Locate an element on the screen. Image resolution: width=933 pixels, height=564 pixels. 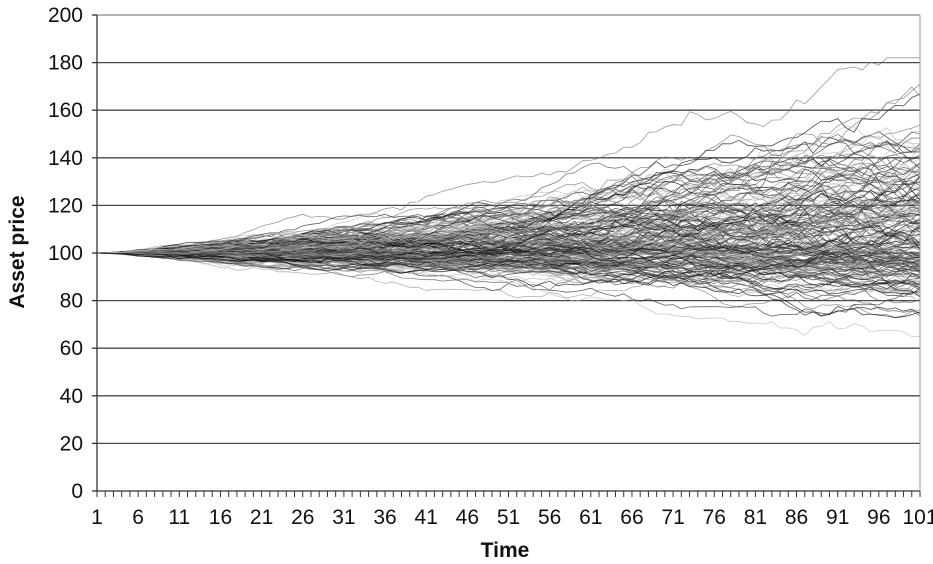
x-tick-label: 71 is located at coordinates (672, 517).